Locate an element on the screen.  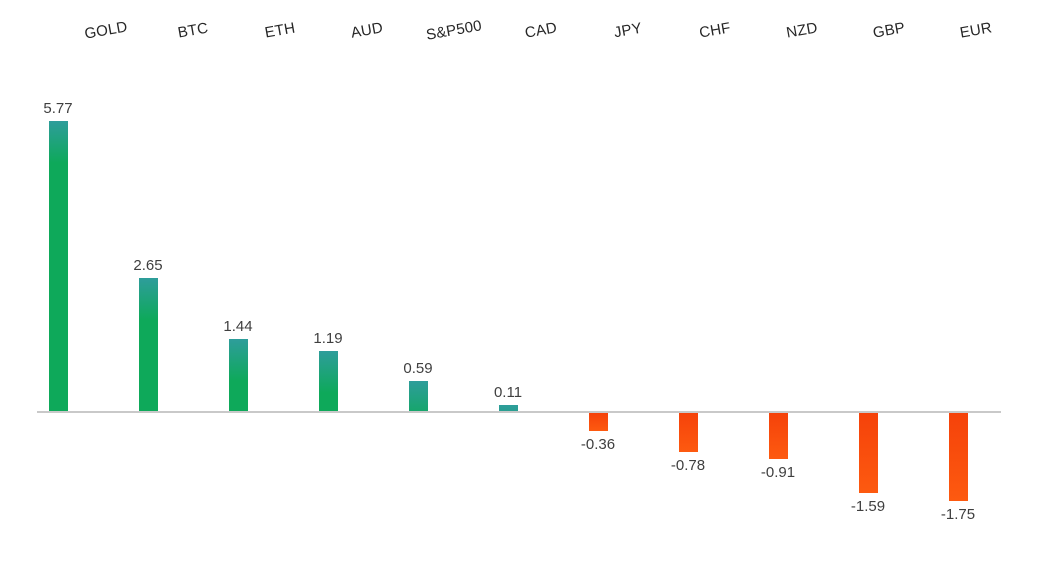
negative-bar-nzd is located at coordinates (778, 436).